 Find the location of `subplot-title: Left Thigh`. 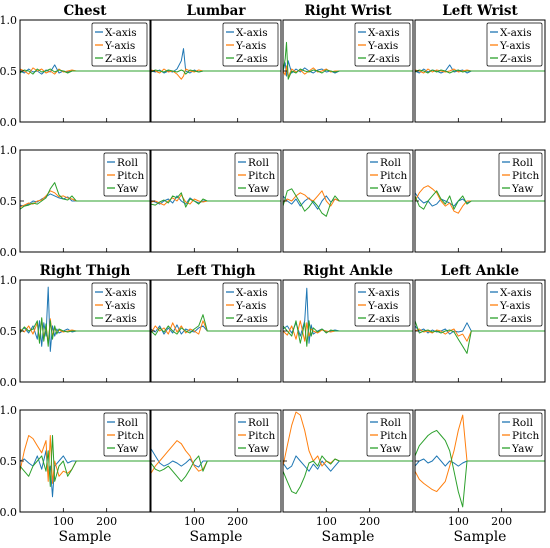

subplot-title: Left Thigh is located at coordinates (215, 271).